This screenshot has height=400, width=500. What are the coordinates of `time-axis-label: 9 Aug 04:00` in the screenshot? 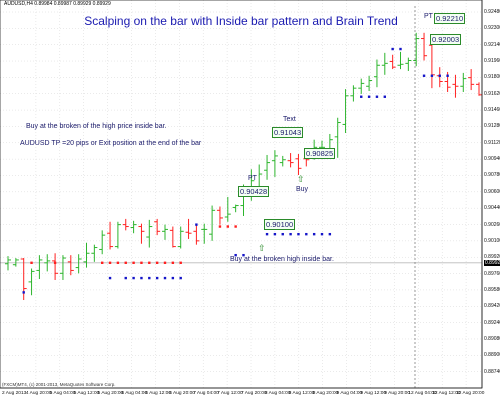 It's located at (349, 393).